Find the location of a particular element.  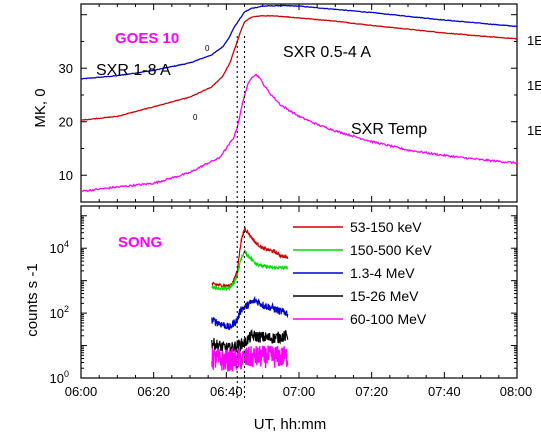

annotation-sxr-1-8: SXR 1-8 A is located at coordinates (133, 70).